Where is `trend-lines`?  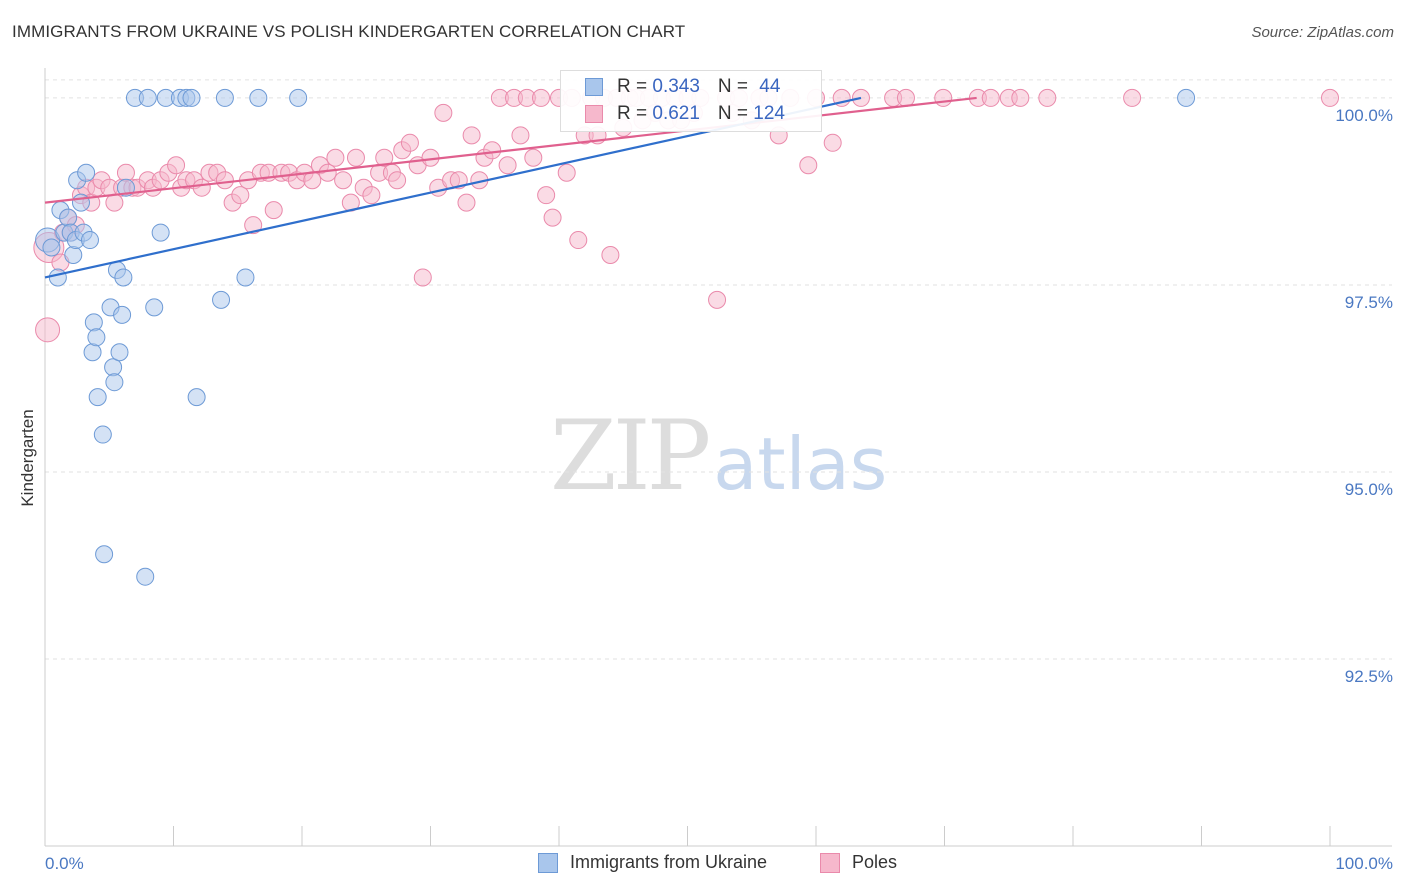 trend-lines is located at coordinates (510, 187).